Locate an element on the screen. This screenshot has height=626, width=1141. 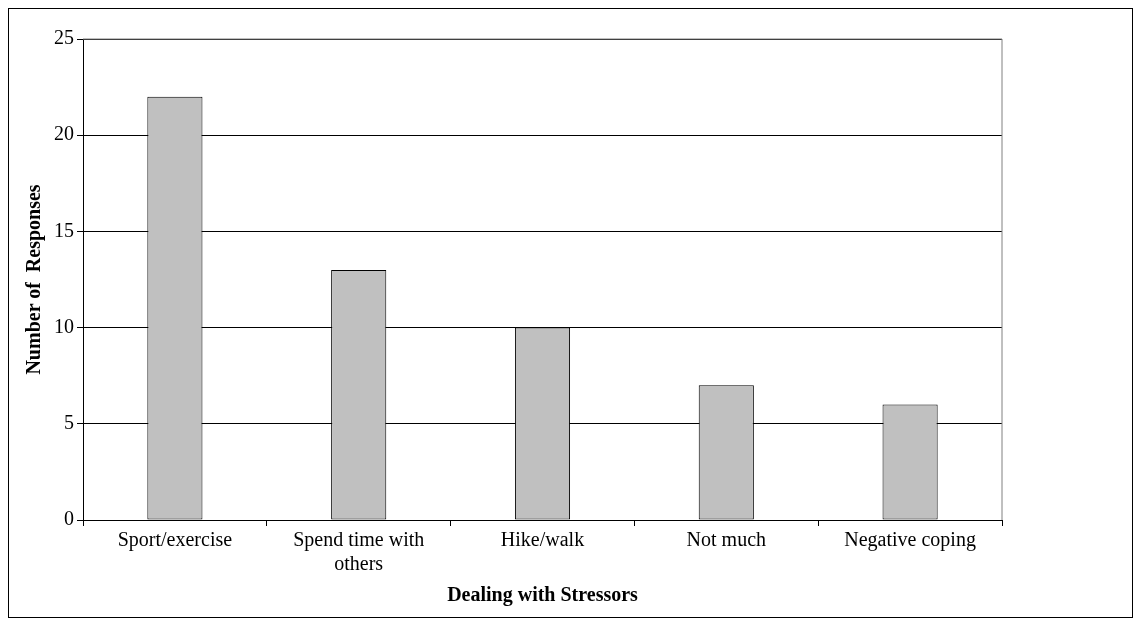
x-tick-label: Not much is located at coordinates (726, 539).